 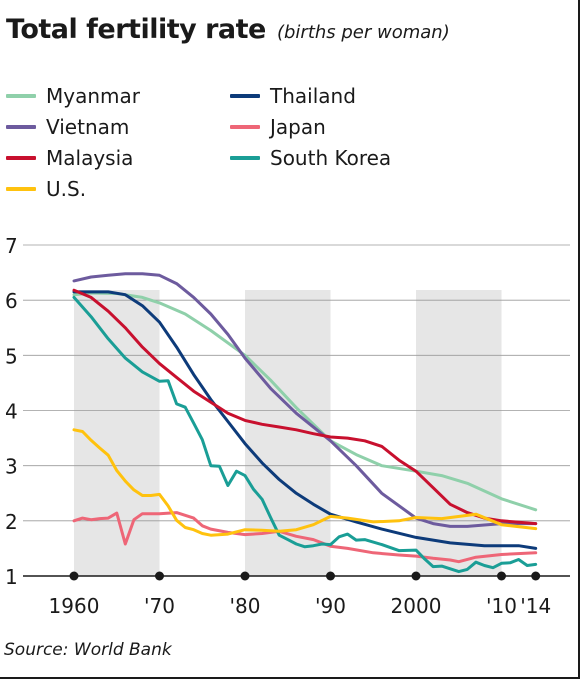 I want to click on legend-label-myanmar: Myanmar, so click(x=93, y=96).